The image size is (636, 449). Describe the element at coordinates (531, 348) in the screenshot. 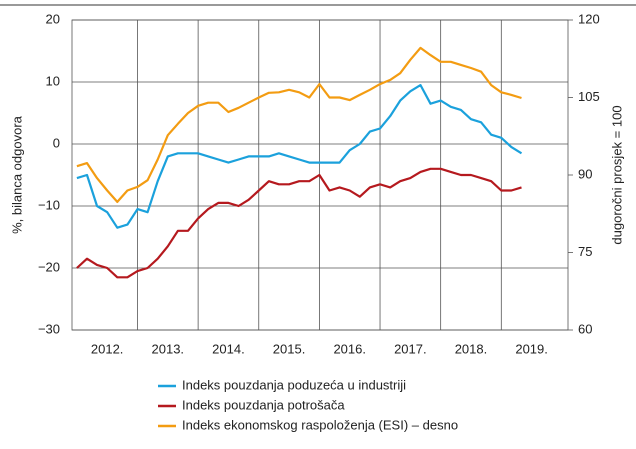

I see `x-tick-label: 2019.` at that location.